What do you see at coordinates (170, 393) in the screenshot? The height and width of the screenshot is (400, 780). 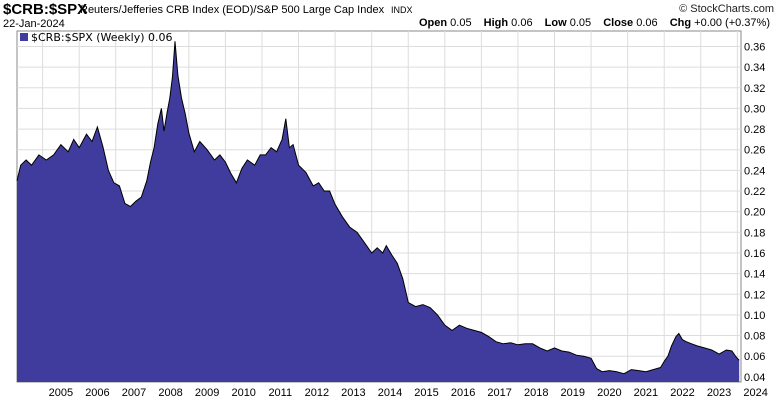 I see `x-tick-label: 2008` at bounding box center [170, 393].